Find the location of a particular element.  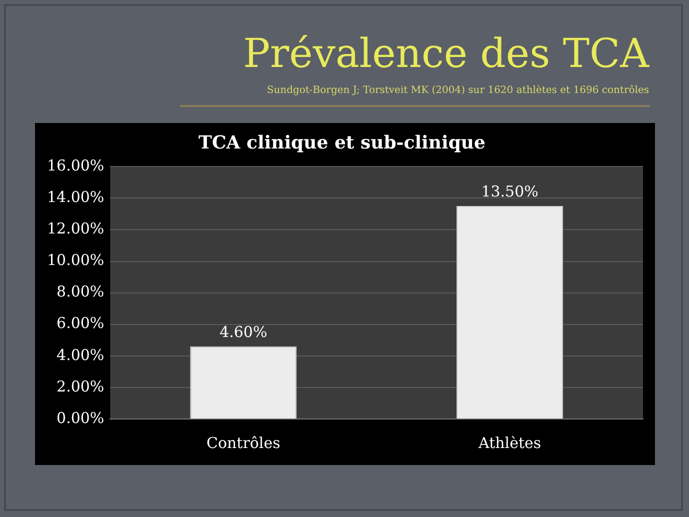

y-tick-label: 14.00% is located at coordinates (75, 197).